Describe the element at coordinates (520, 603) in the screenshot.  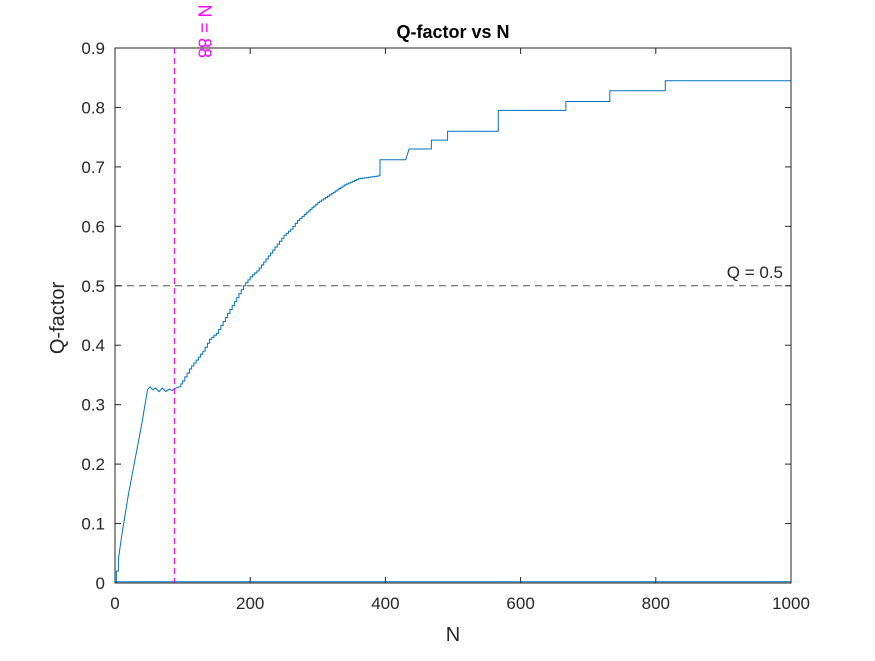
I see `x-tick-label: 600` at that location.